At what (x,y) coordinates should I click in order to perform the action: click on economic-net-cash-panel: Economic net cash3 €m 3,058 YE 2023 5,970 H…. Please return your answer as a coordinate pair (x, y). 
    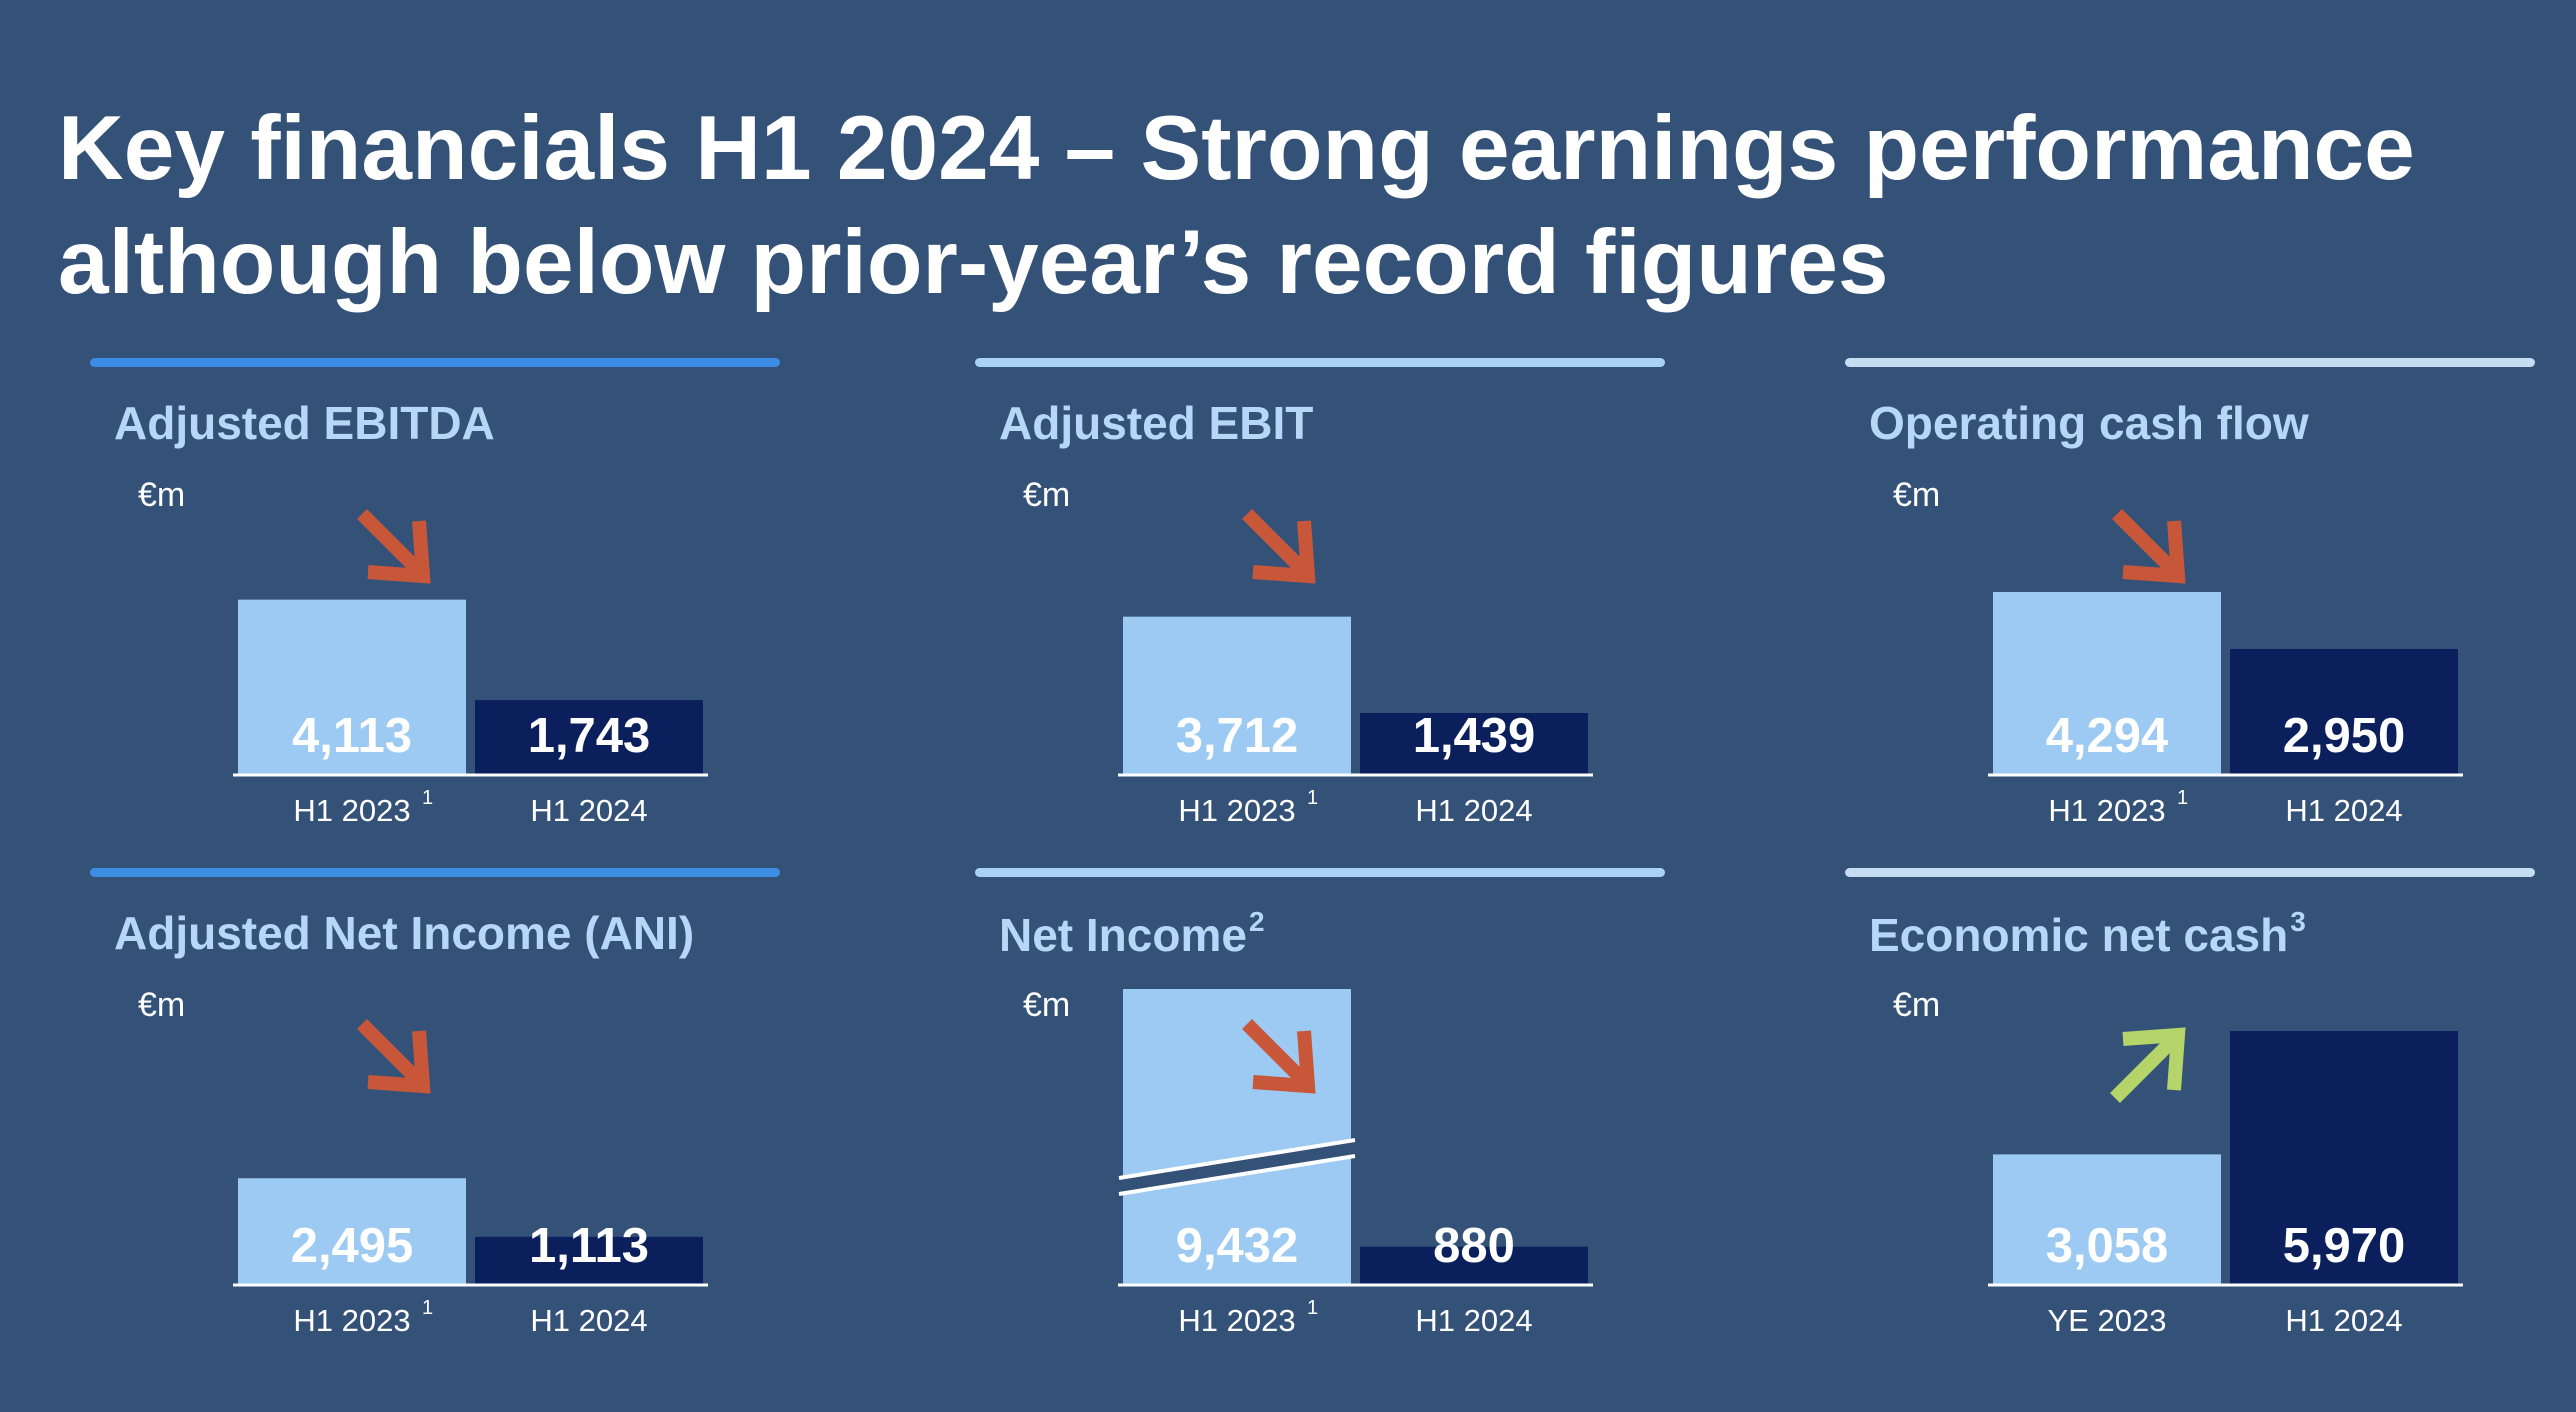
    Looking at the image, I should click on (2195, 1113).